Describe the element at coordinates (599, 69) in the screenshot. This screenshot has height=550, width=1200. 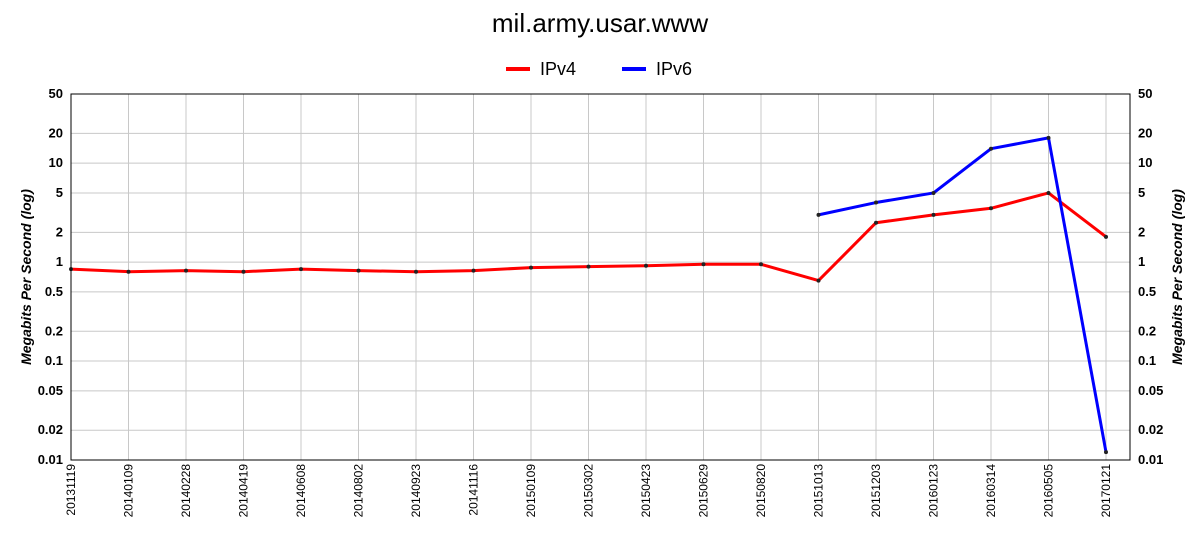
I see `legend: IPv4 IPv6` at that location.